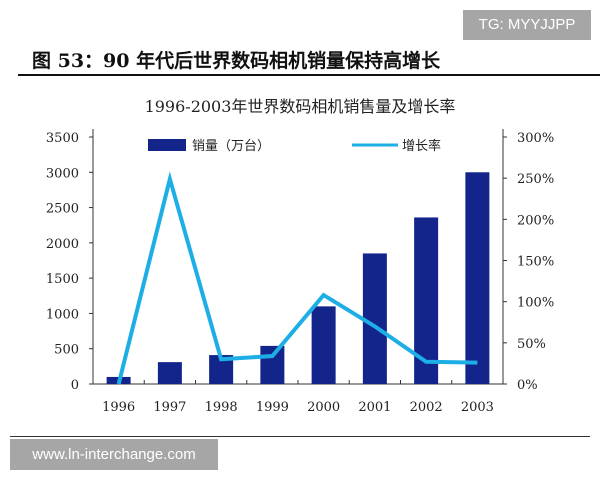 This screenshot has width=600, height=480. I want to click on bar-1997, so click(169, 373).